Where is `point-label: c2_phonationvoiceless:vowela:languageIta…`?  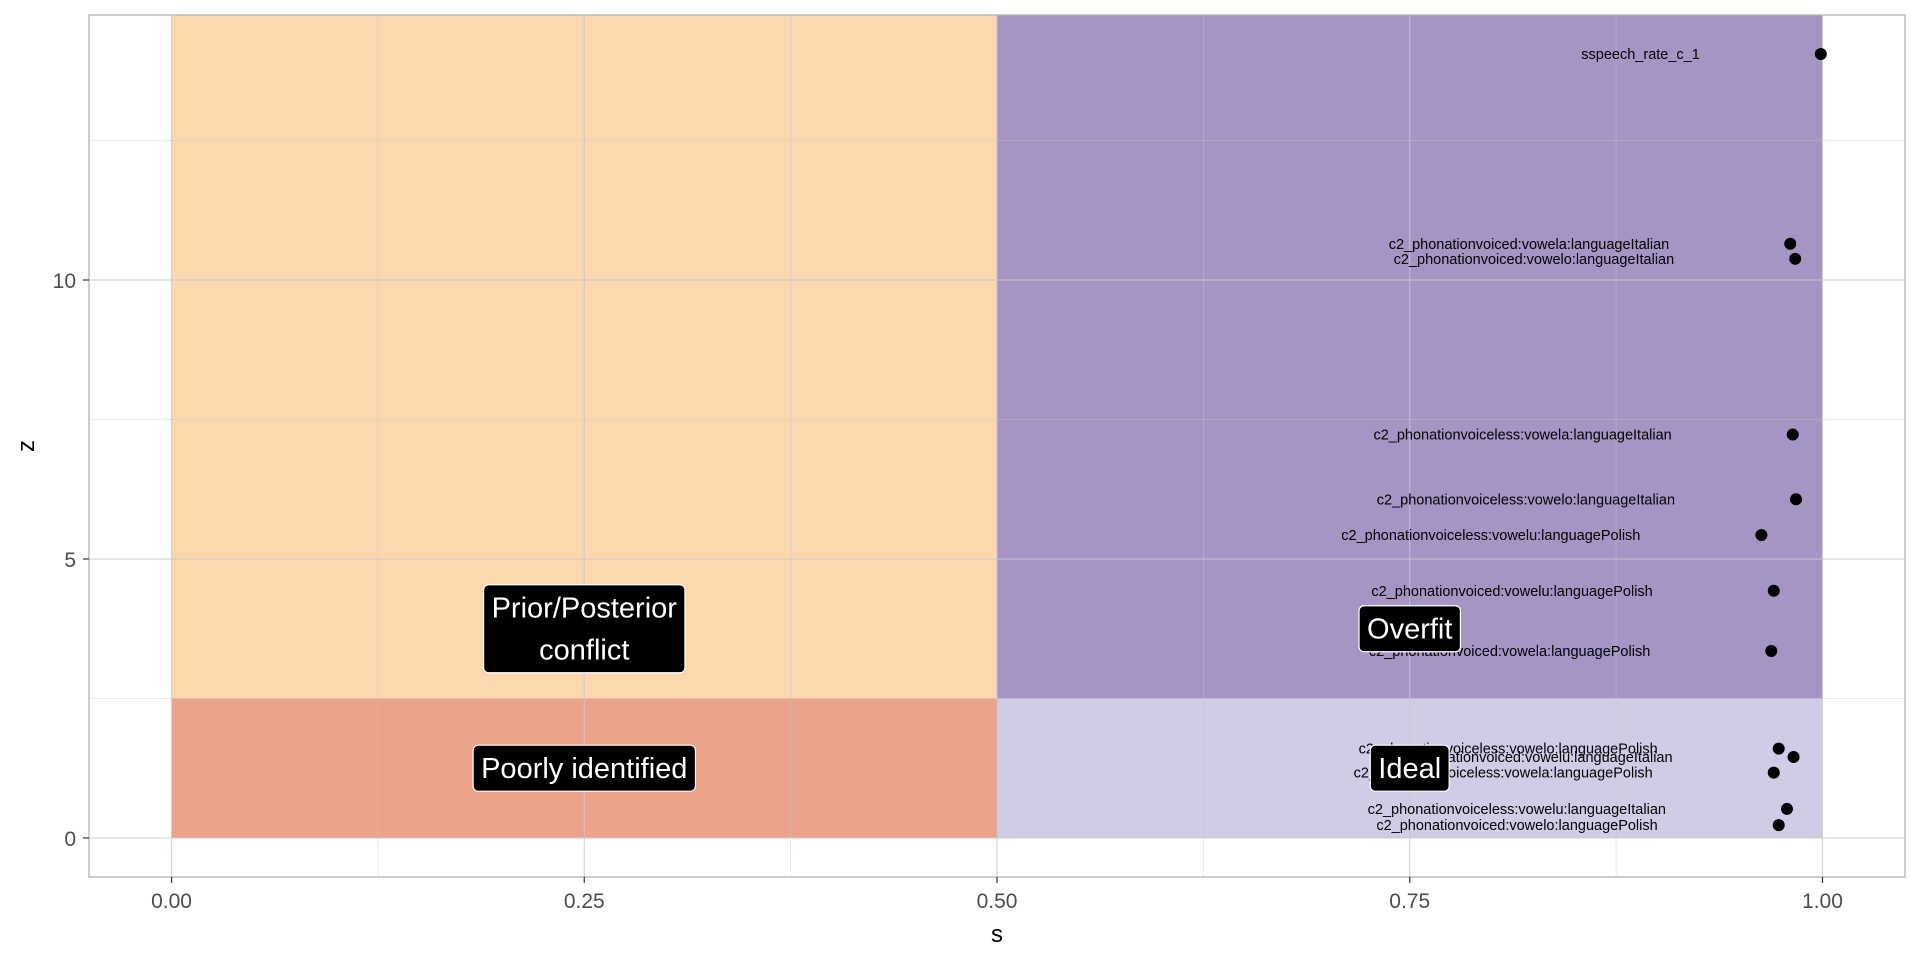
point-label: c2_phonationvoiceless:vowela:languageIta… is located at coordinates (1522, 436).